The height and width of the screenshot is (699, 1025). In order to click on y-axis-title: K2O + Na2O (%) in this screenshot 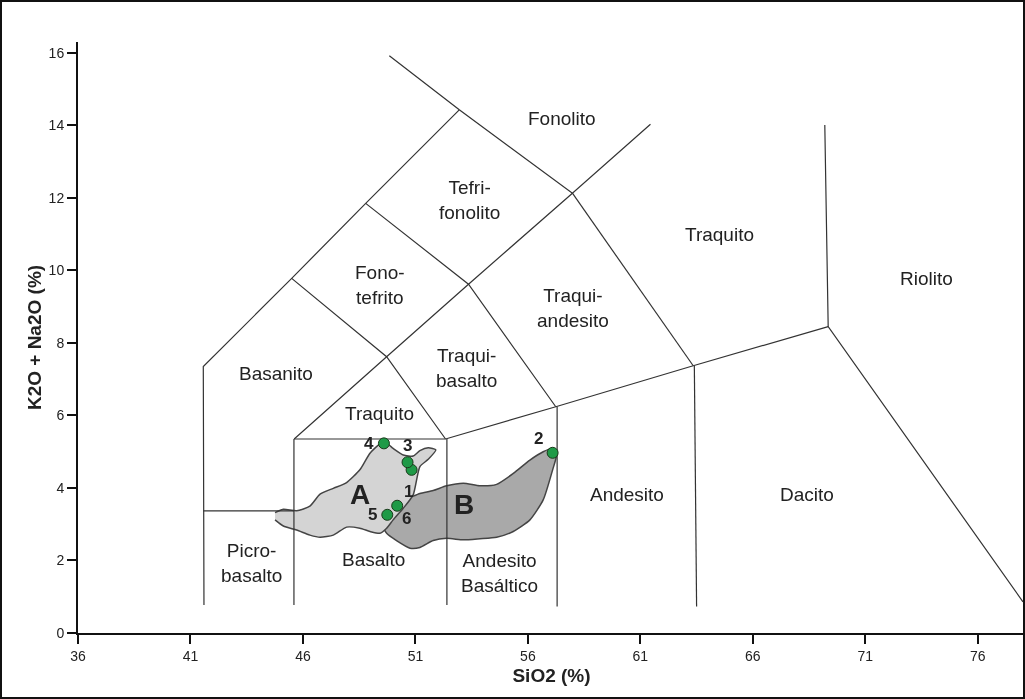, I will do `click(34, 337)`.